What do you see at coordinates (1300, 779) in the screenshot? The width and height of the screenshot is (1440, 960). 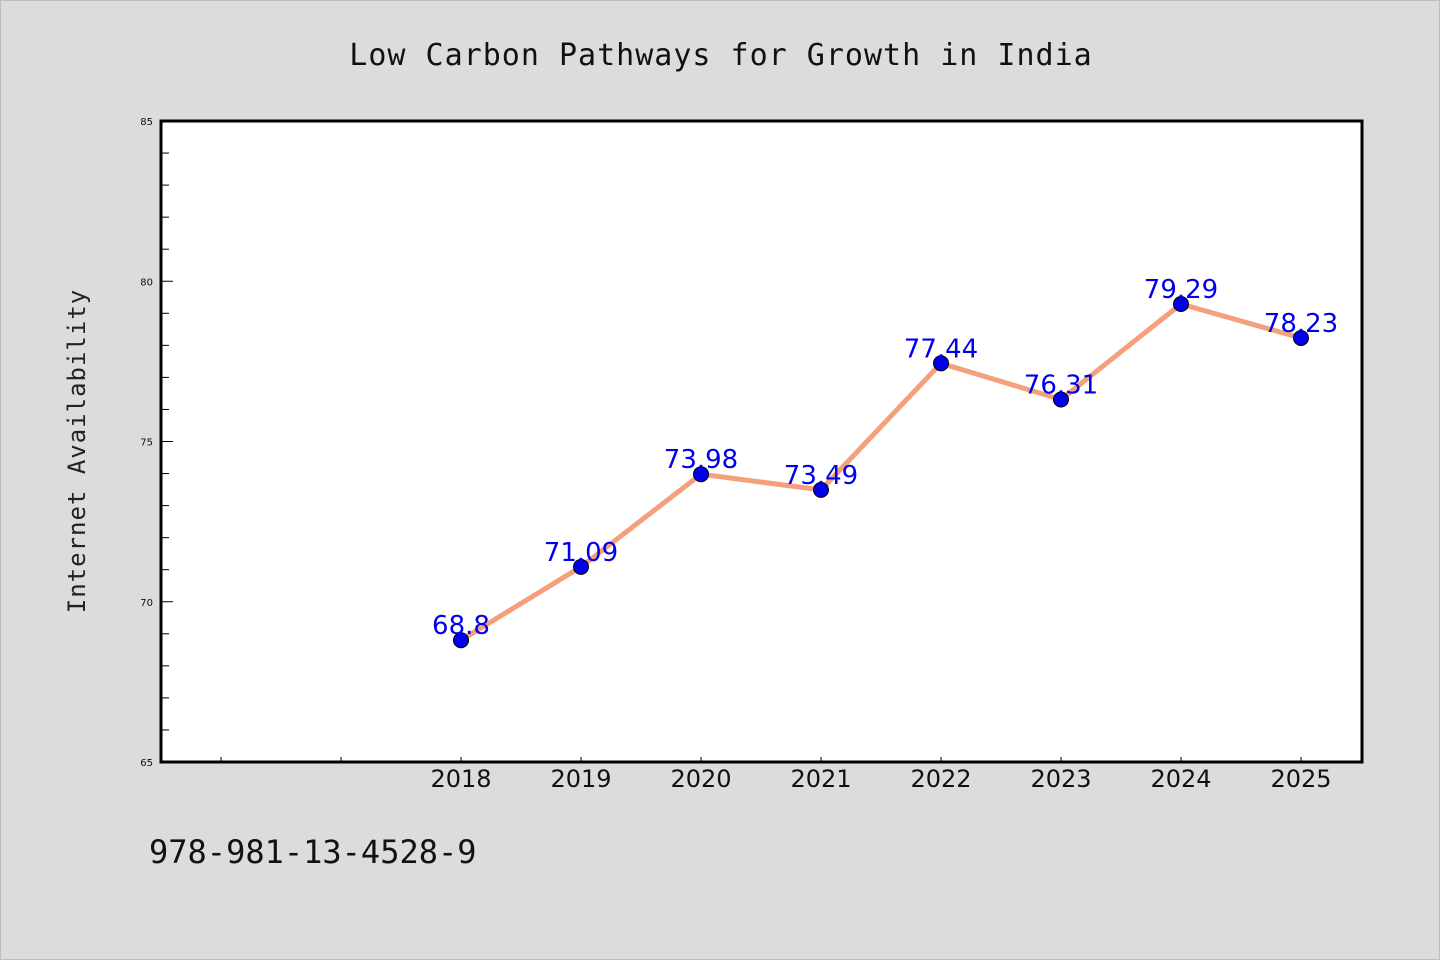 I see `x-tick-label: 2025` at bounding box center [1300, 779].